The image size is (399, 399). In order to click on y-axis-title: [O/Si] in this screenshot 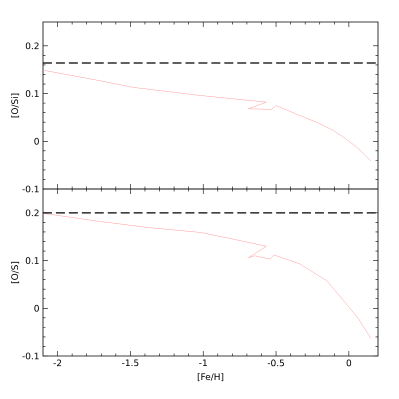, I will do `click(15, 106)`.